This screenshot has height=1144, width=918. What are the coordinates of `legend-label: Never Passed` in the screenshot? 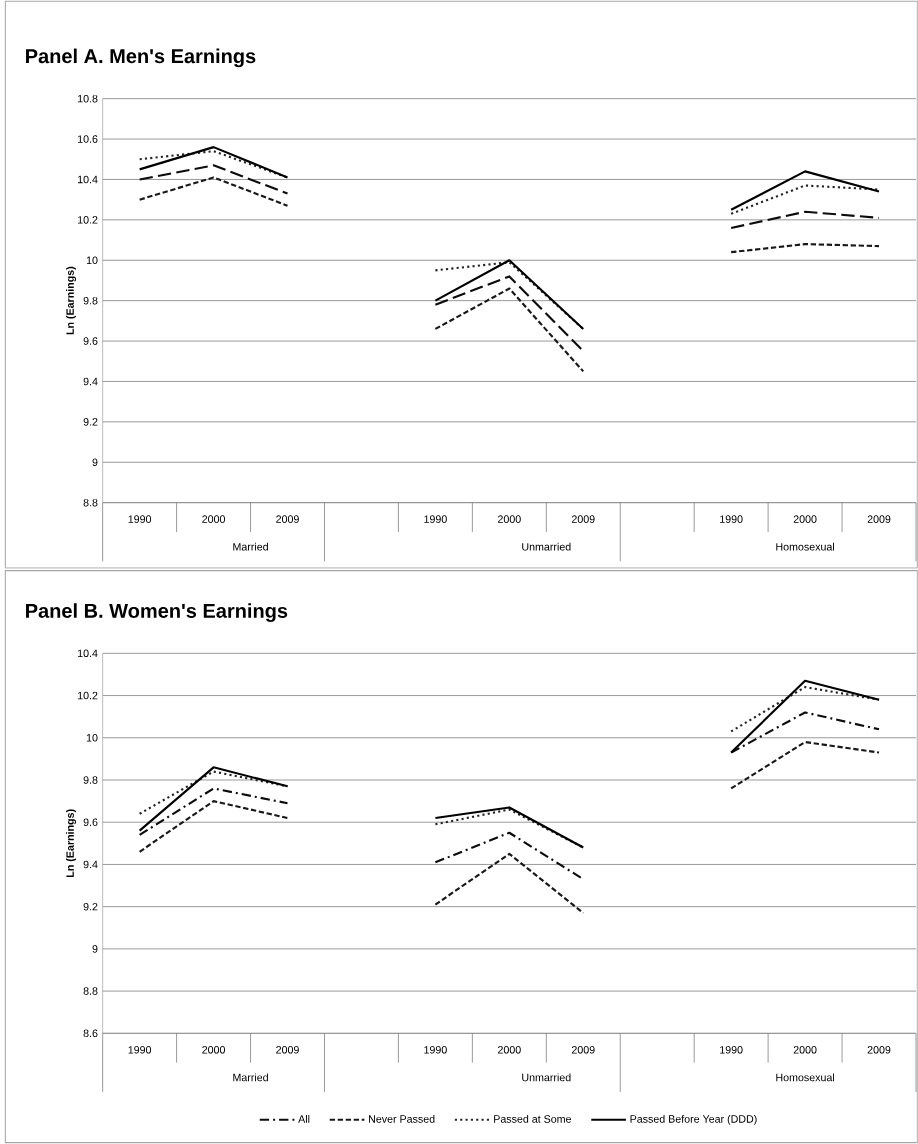 It's located at (402, 1118).